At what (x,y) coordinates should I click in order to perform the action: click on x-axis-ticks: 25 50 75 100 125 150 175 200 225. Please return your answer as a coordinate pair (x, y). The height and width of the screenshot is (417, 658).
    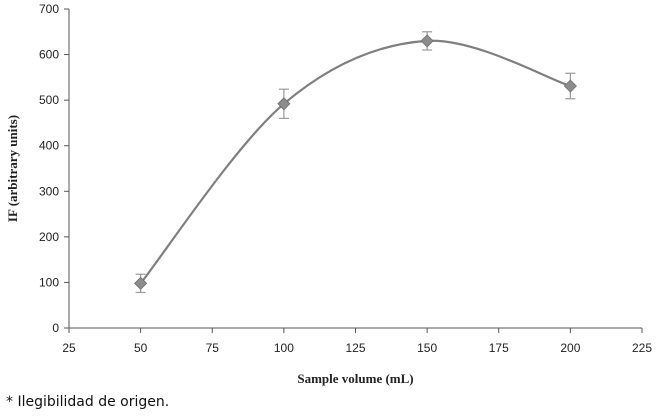
    Looking at the image, I should click on (357, 341).